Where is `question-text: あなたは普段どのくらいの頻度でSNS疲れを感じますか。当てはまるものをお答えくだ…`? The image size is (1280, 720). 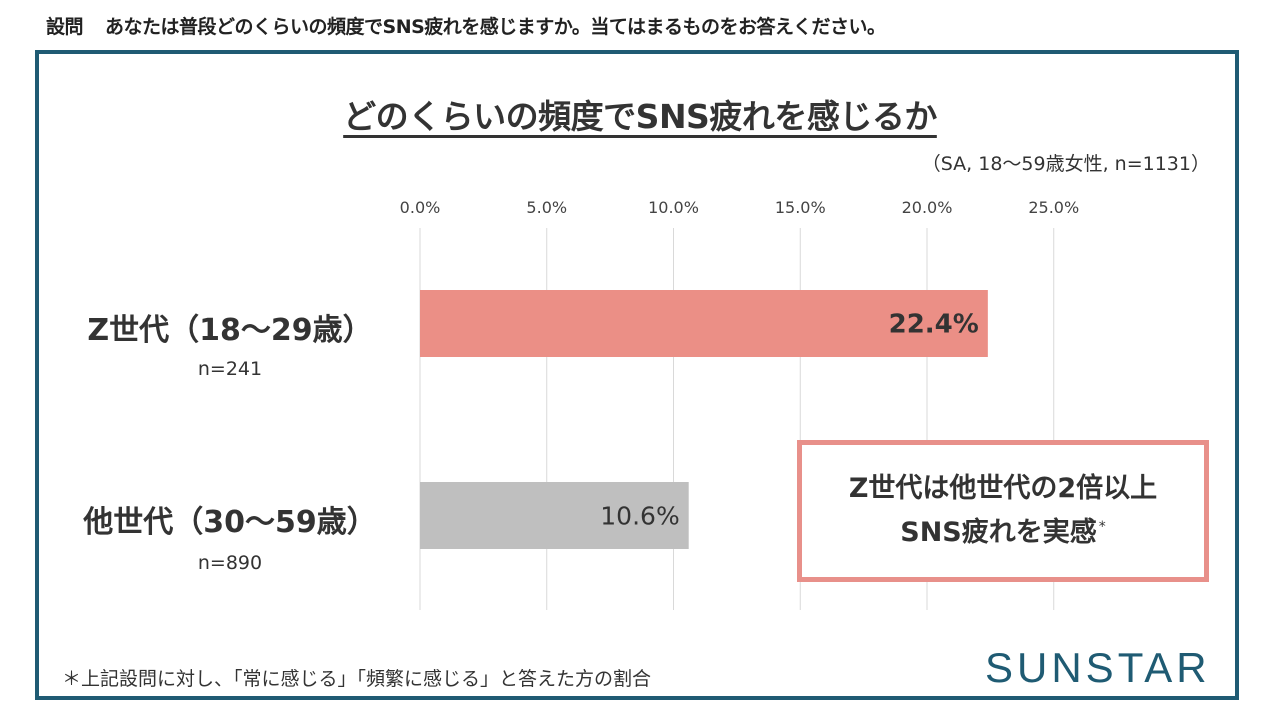 question-text: あなたは普段どのくらいの頻度でSNS疲れを感じますか。当てはまるものをお答えくだ… is located at coordinates (495, 27).